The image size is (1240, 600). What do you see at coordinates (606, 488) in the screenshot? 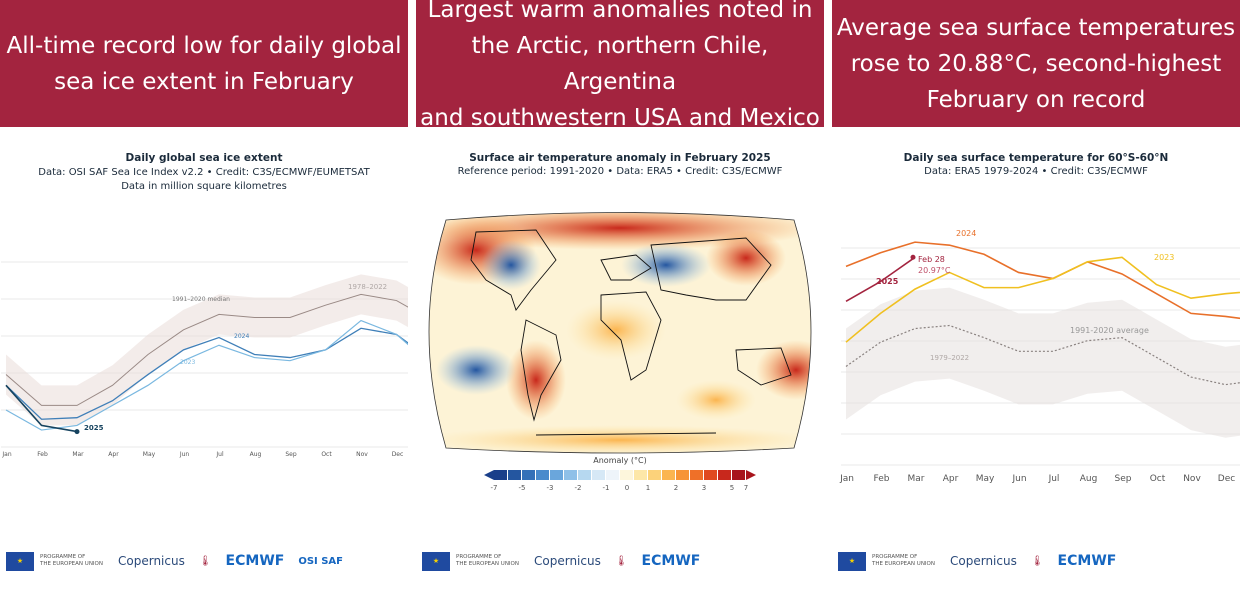
I see `legend-tick-label: -1` at bounding box center [606, 488].